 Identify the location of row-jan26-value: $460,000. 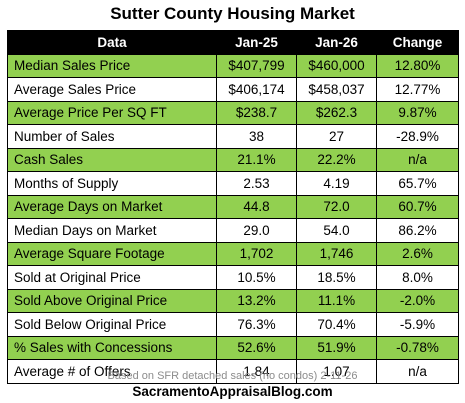
(336, 65).